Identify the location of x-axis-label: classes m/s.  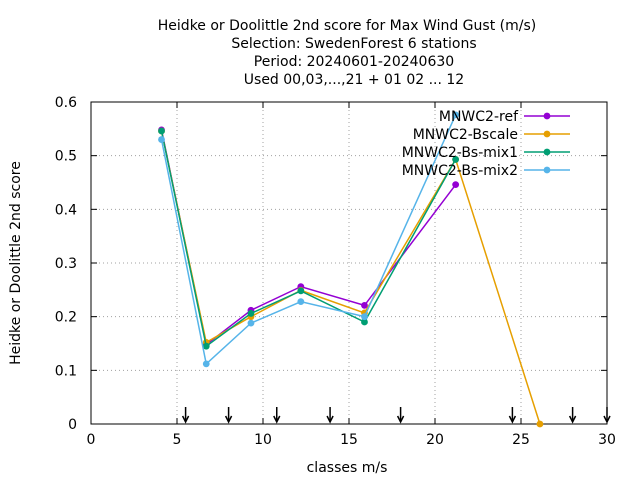
(347, 468).